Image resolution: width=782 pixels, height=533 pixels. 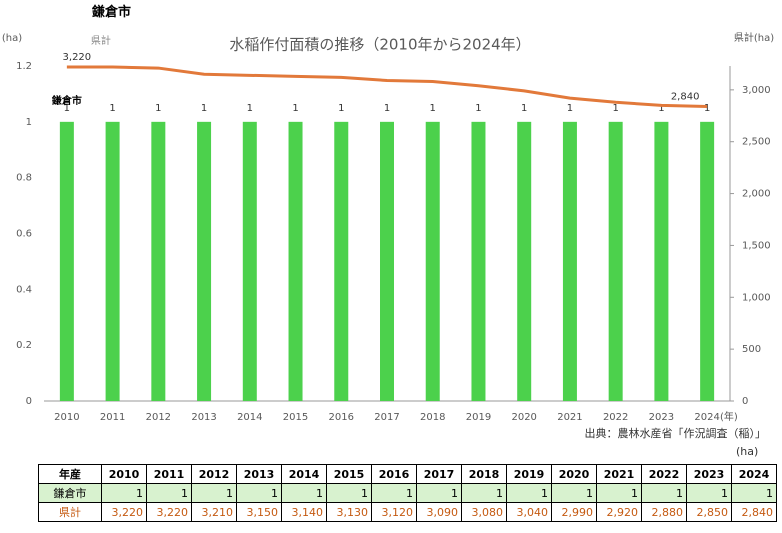 What do you see at coordinates (619, 512) in the screenshot?
I see `table-cell: 2,920` at bounding box center [619, 512].